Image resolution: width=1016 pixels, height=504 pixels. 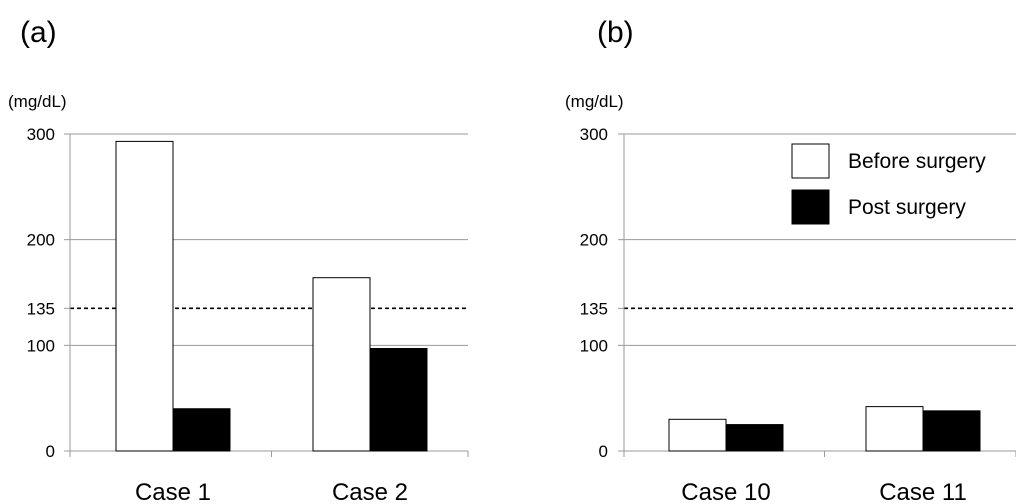 I want to click on category-label: Case 11, so click(x=923, y=491).